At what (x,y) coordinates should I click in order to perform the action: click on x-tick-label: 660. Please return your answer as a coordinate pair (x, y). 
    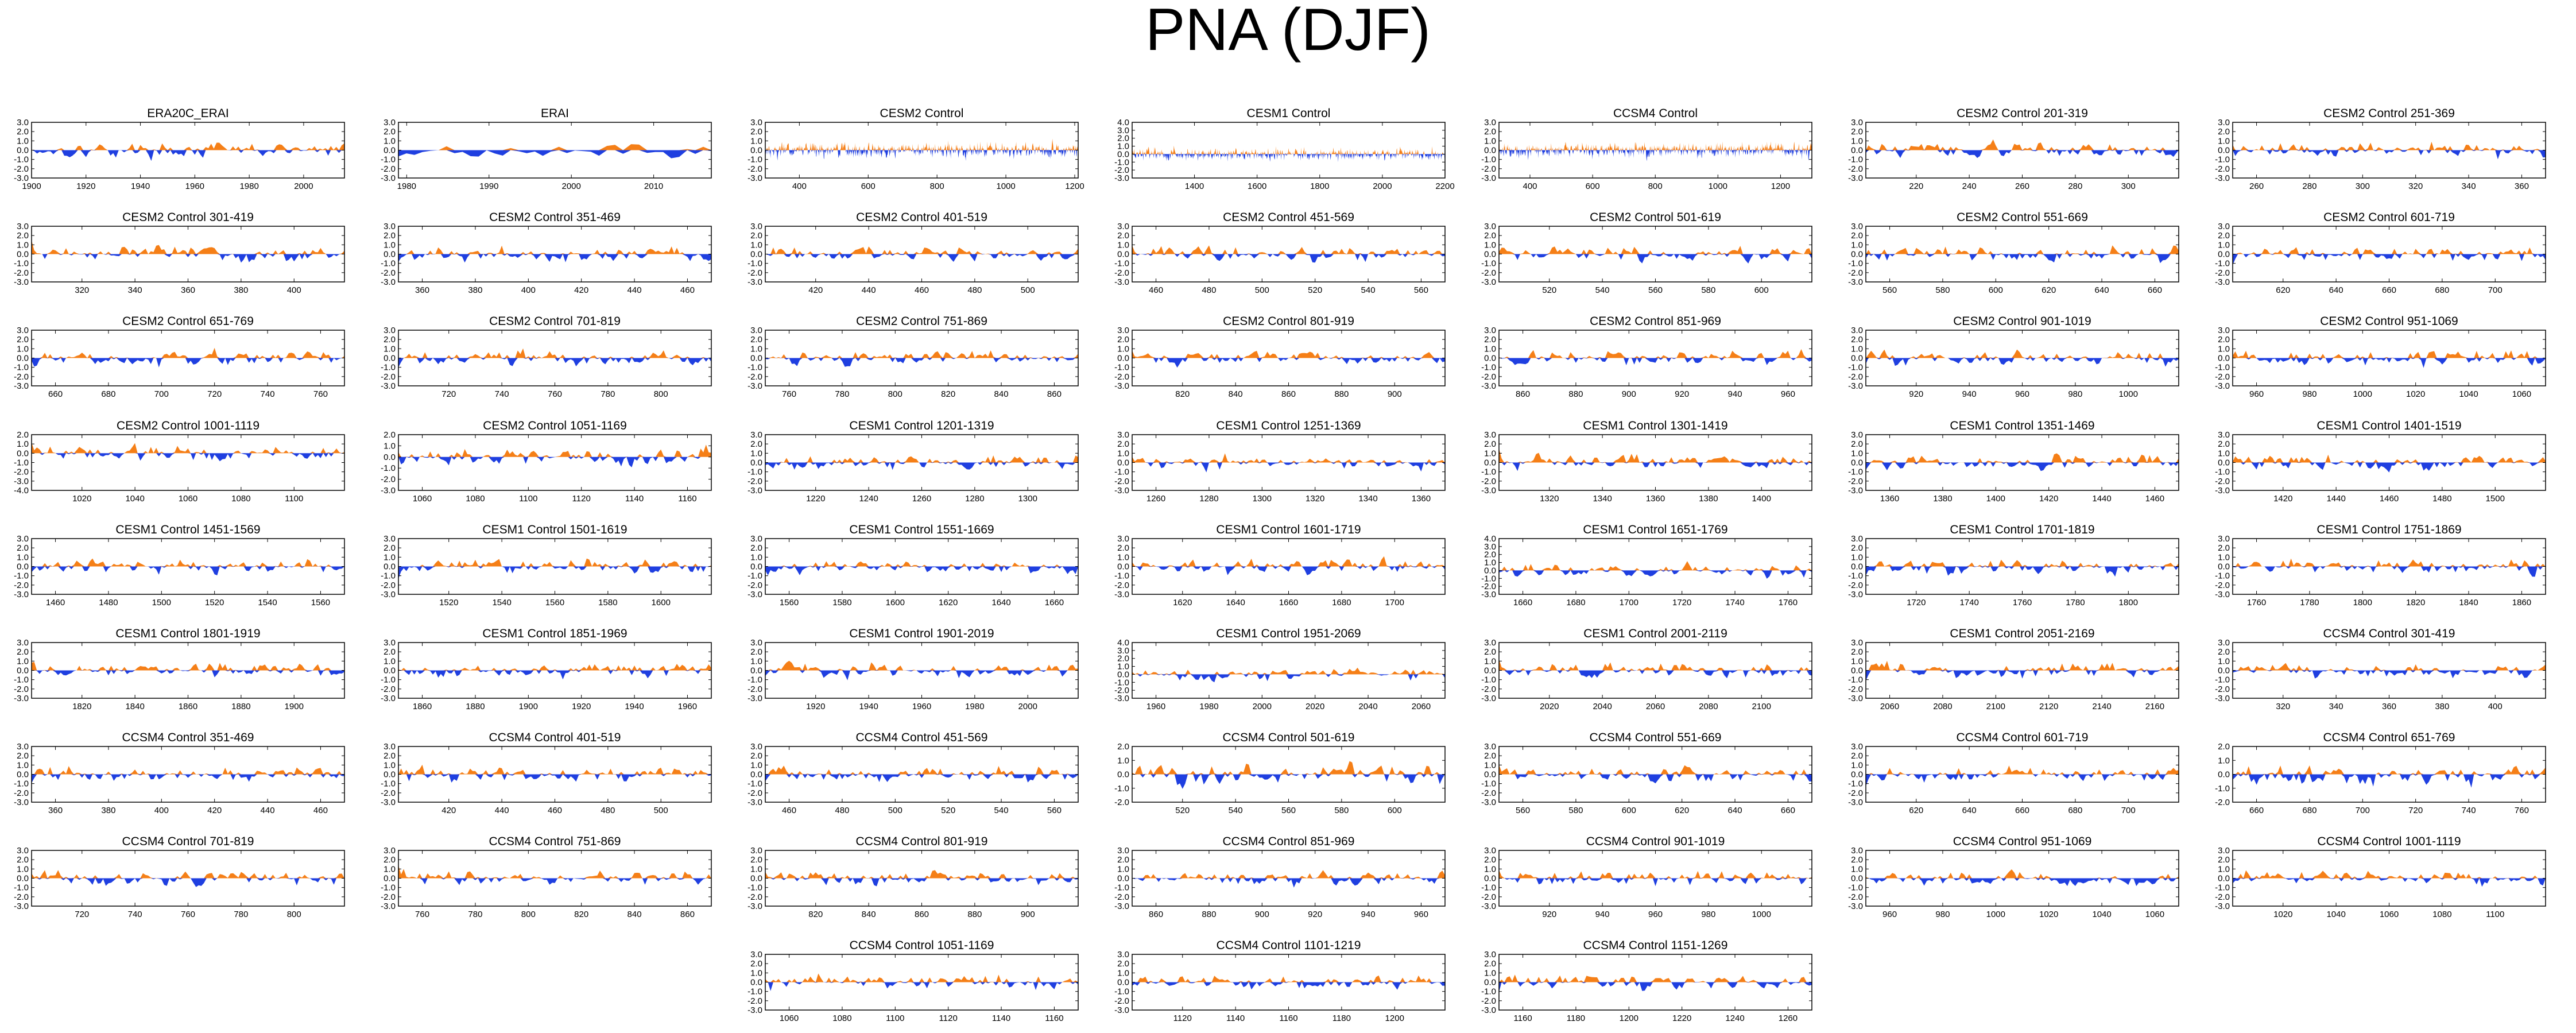
    Looking at the image, I should click on (1788, 810).